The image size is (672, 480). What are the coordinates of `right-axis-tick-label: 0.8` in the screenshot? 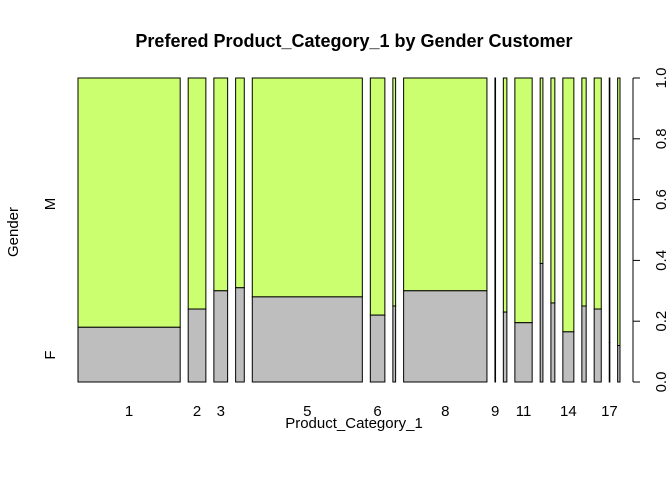 It's located at (661, 138).